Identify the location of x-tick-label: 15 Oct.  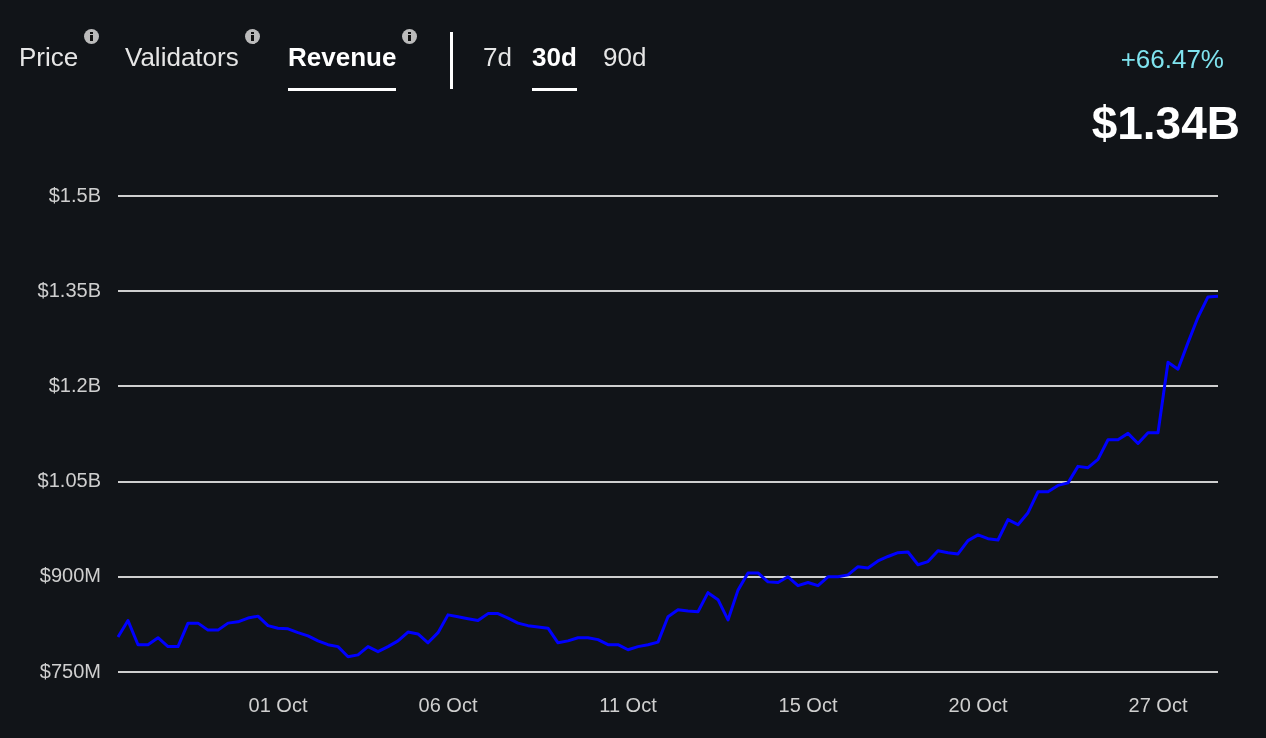
(808, 704).